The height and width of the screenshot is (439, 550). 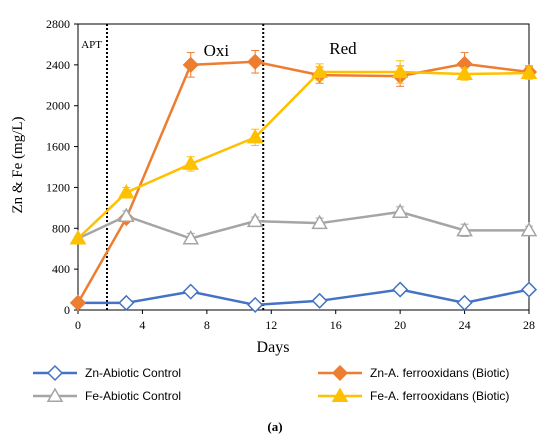 I want to click on y-tick-label: 0, so click(x=67, y=310).